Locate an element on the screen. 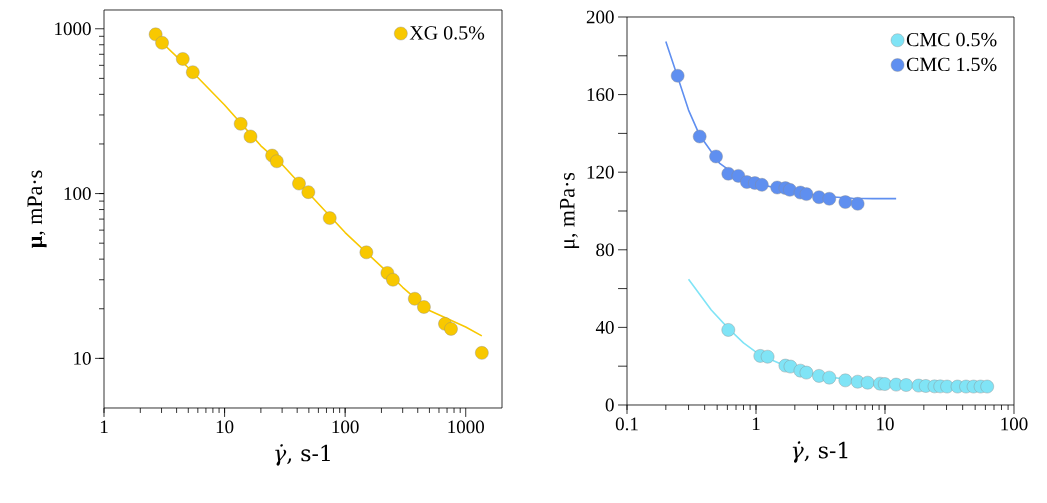  y-tick-label: 120 is located at coordinates (600, 172).